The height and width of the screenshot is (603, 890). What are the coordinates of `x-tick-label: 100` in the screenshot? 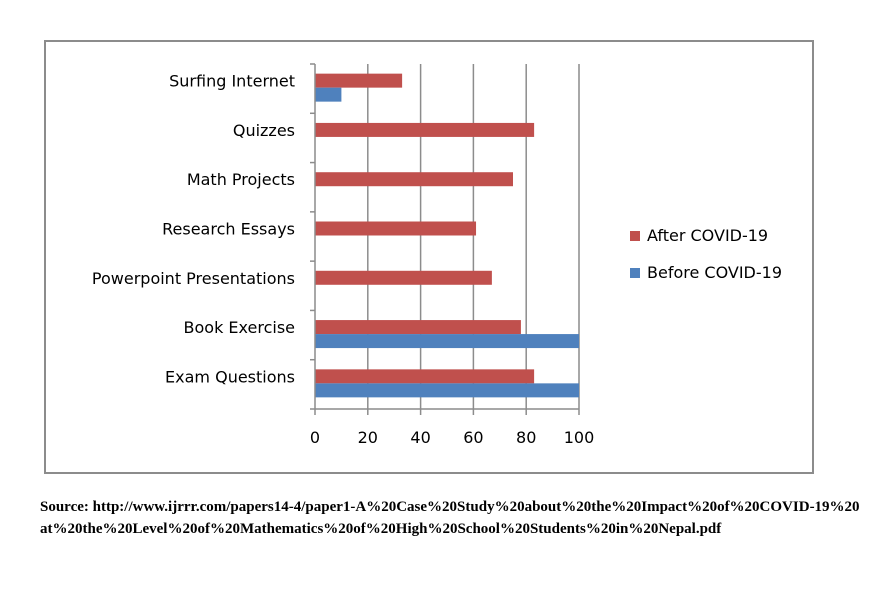 It's located at (579, 437).